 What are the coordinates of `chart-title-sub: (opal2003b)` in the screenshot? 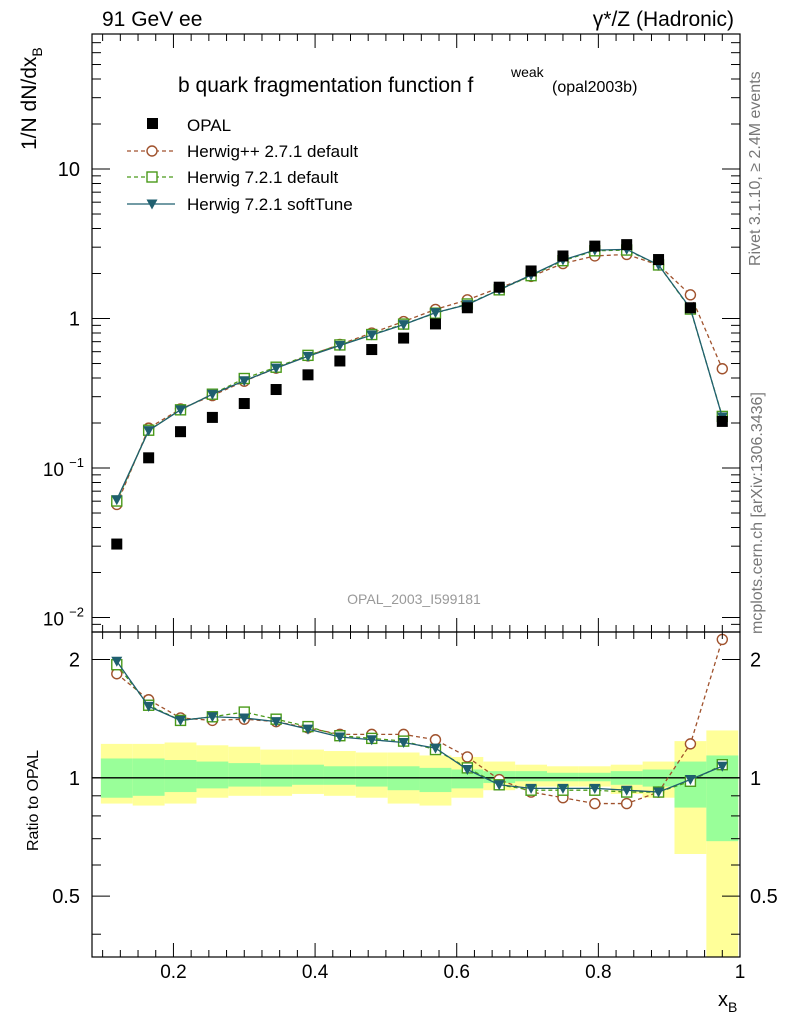 It's located at (594, 87).